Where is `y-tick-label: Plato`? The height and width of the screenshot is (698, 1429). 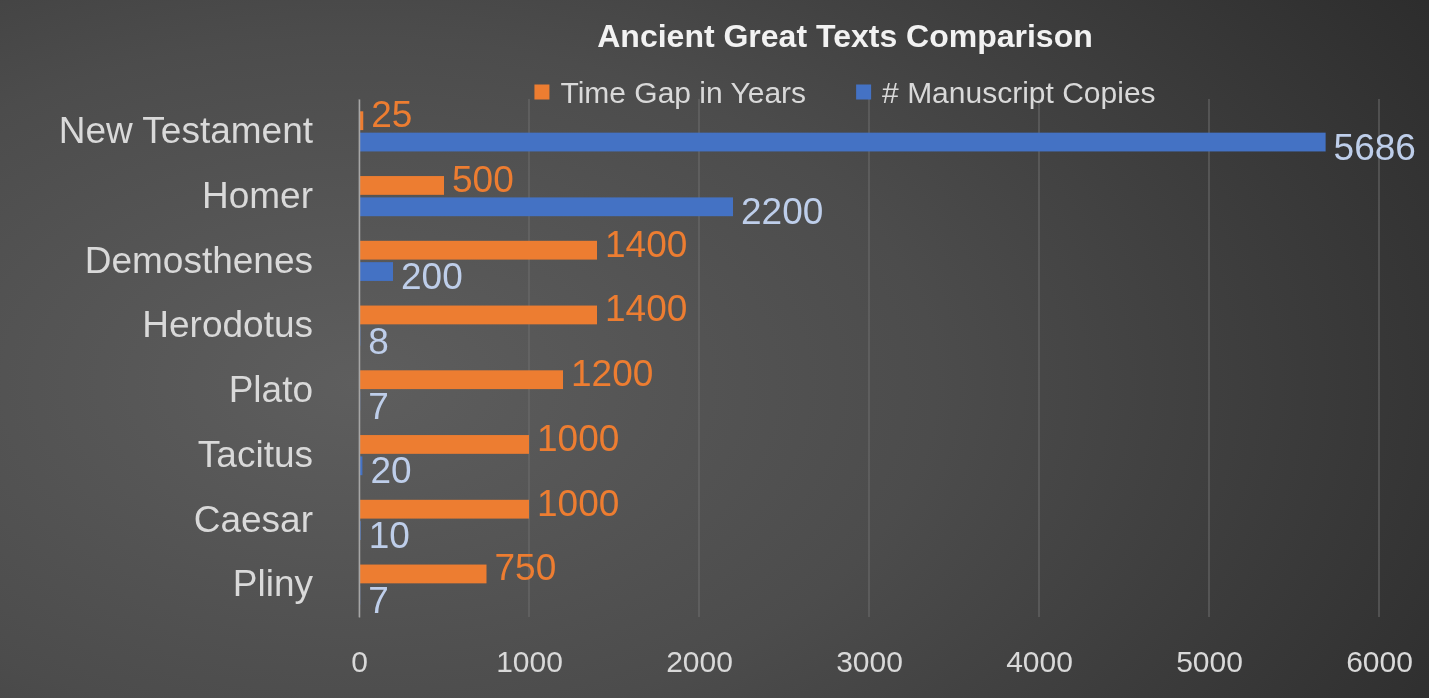 y-tick-label: Plato is located at coordinates (270, 390).